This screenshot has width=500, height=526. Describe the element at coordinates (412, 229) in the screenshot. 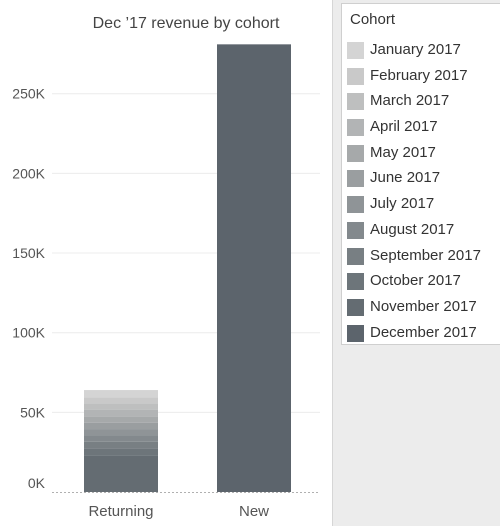

I see `legend-label: August 2017` at that location.